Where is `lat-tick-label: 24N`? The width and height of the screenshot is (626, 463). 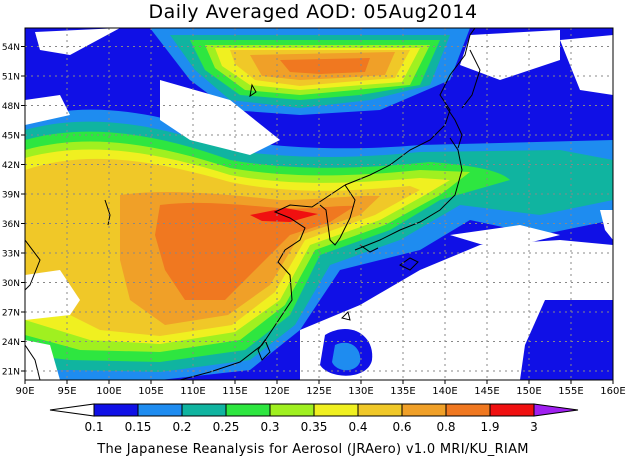
lat-tick-label: 24N is located at coordinates (11, 343).